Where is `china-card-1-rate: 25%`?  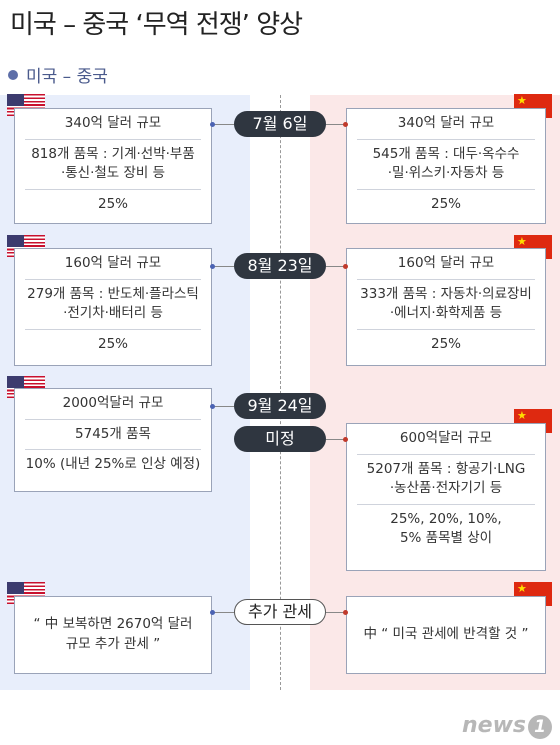
china-card-1-rate: 25% is located at coordinates (446, 204).